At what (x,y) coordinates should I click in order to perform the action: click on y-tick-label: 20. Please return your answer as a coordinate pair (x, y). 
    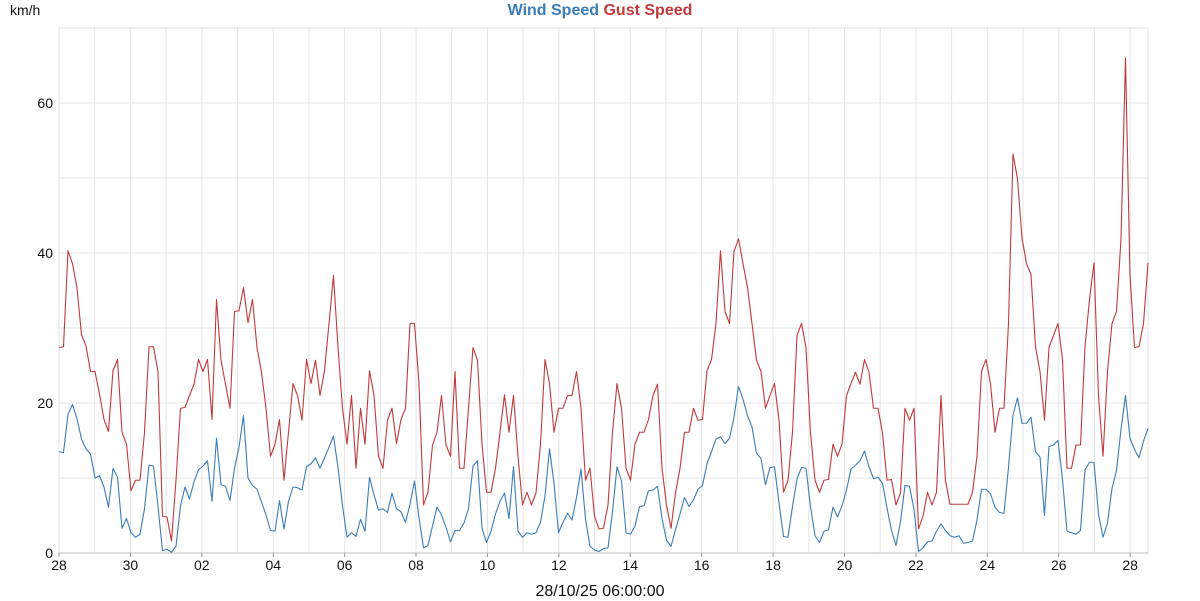
    Looking at the image, I should click on (45, 403).